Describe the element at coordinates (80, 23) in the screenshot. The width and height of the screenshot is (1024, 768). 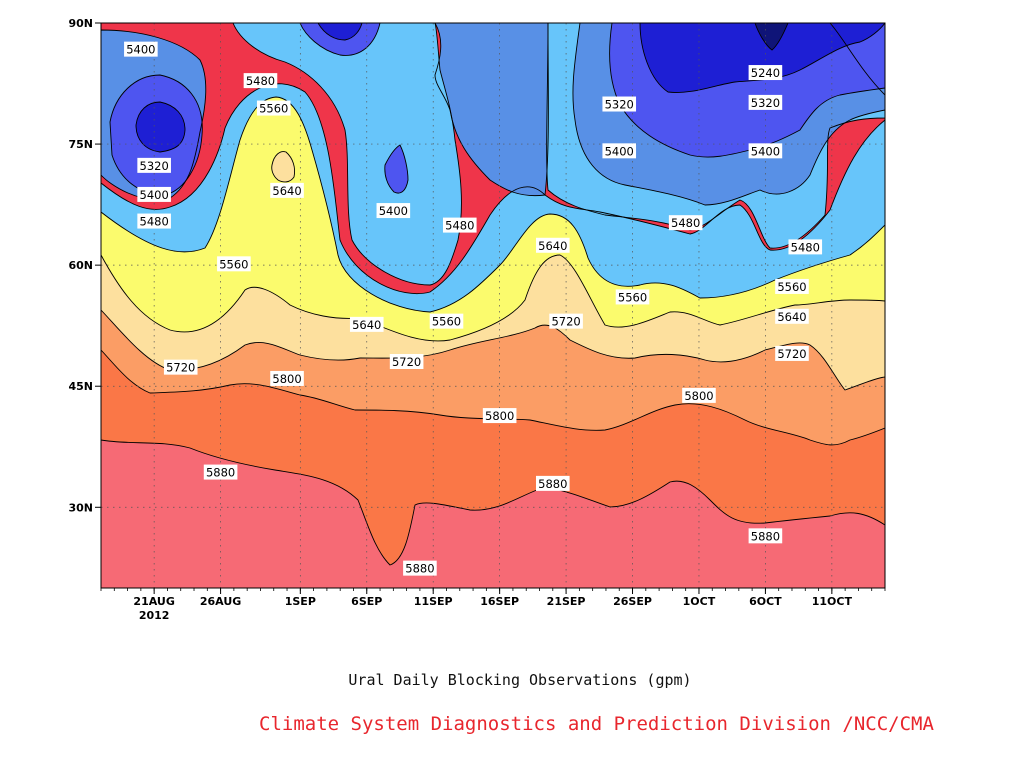
I see `y-tick-label: 90N` at that location.